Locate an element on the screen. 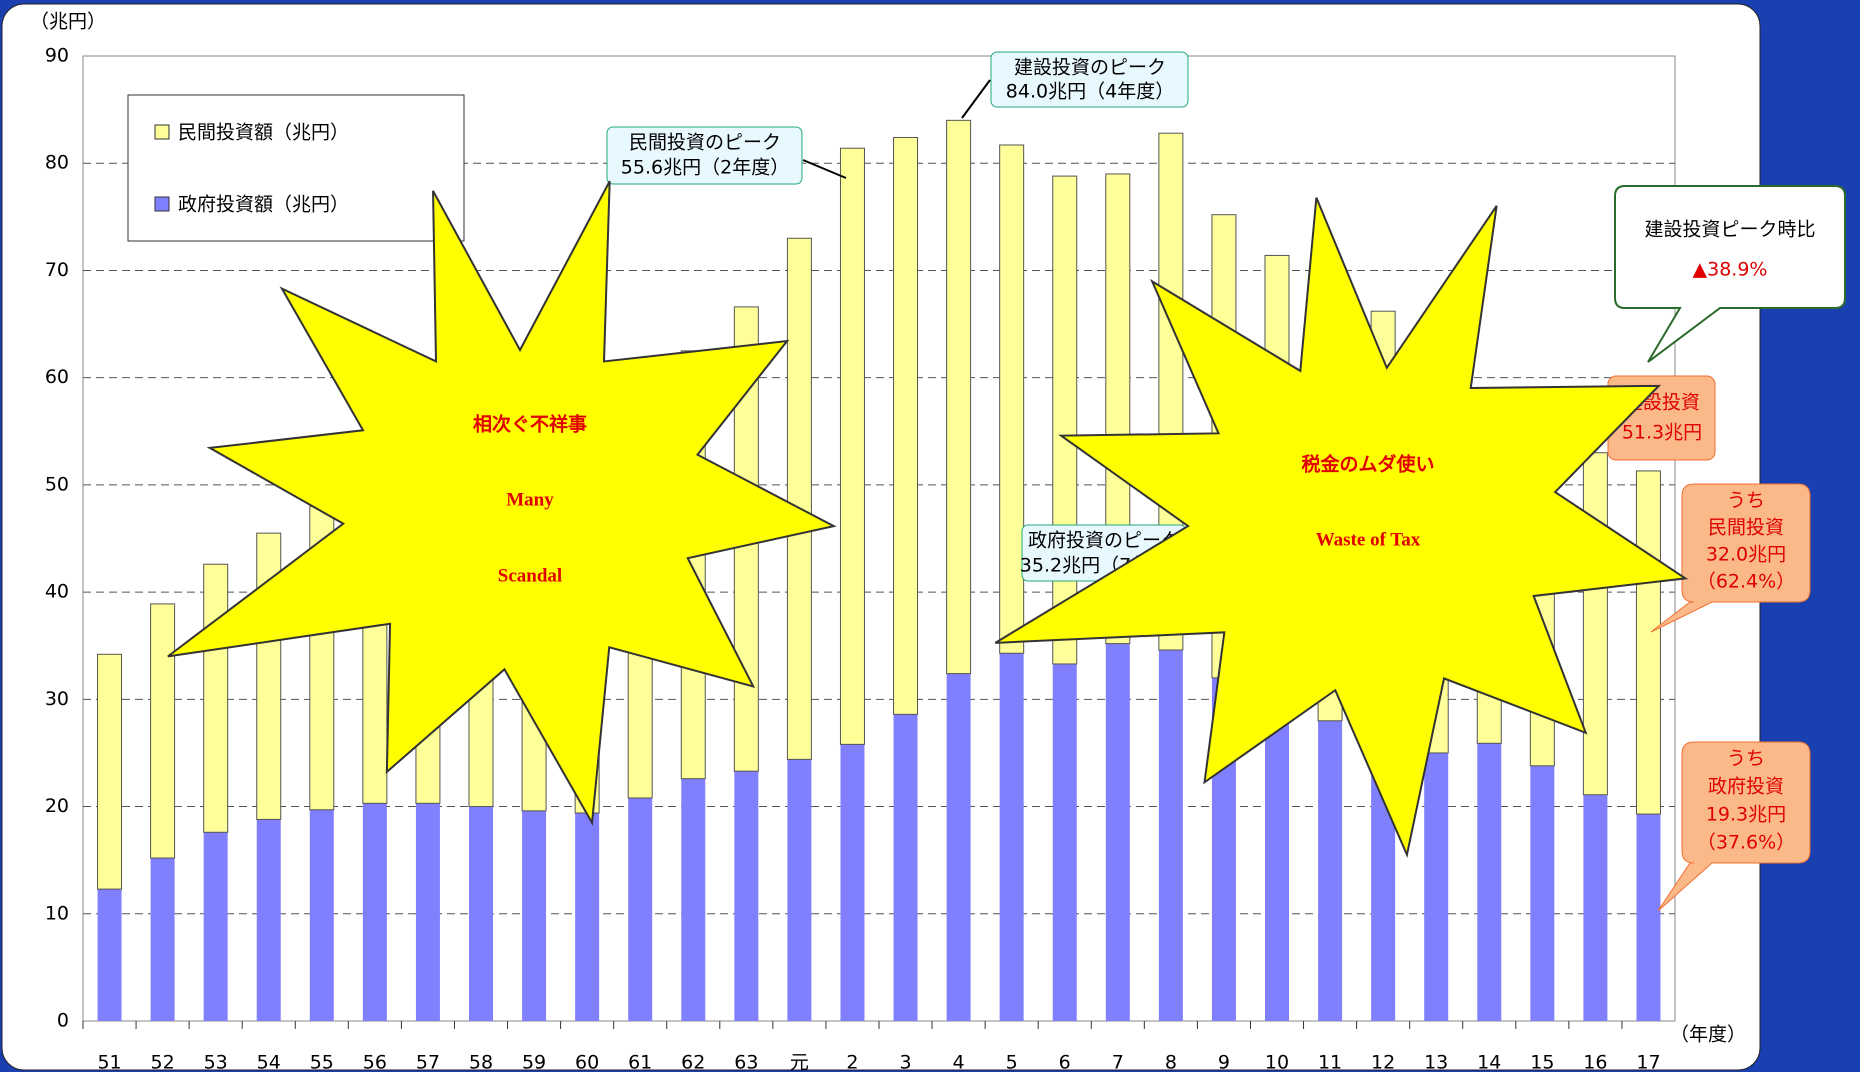  annotation-text: ▲38.9% is located at coordinates (1730, 270).